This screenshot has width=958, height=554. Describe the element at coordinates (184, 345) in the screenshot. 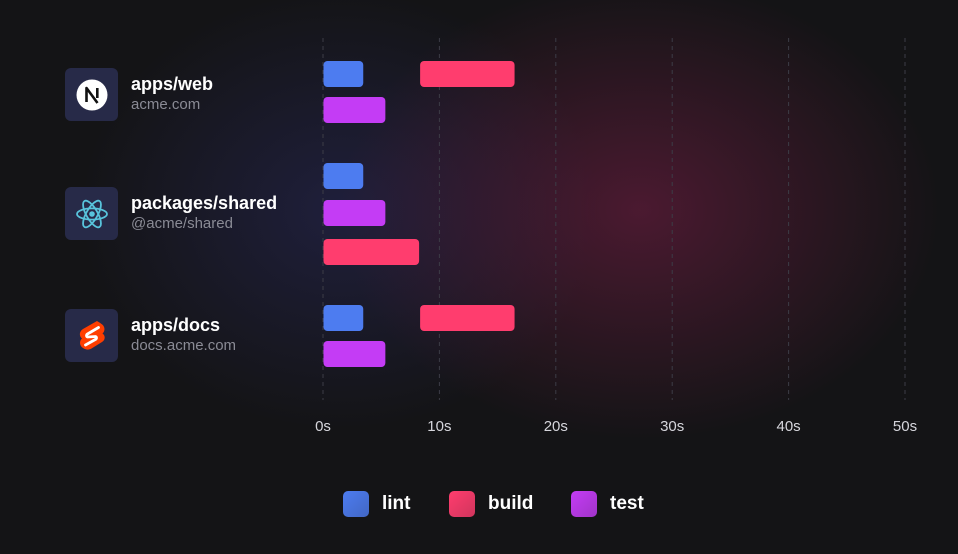

I see `project-subtitle: docs.acme.com` at that location.